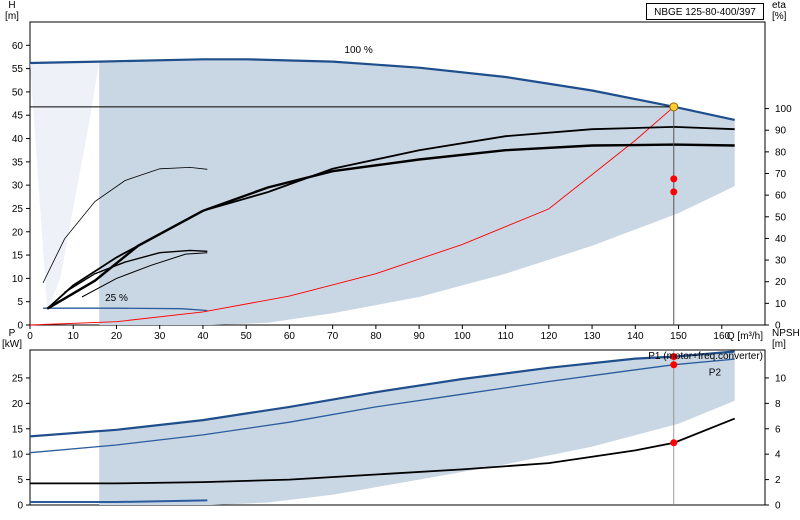  I want to click on x-tick-label: 90, so click(420, 336).